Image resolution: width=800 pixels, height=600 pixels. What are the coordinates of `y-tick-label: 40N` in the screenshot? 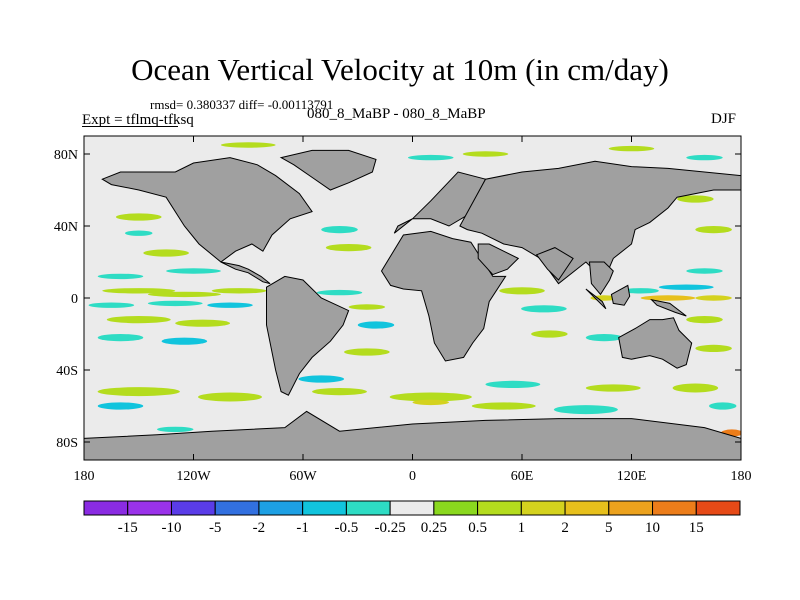 It's located at (66, 227).